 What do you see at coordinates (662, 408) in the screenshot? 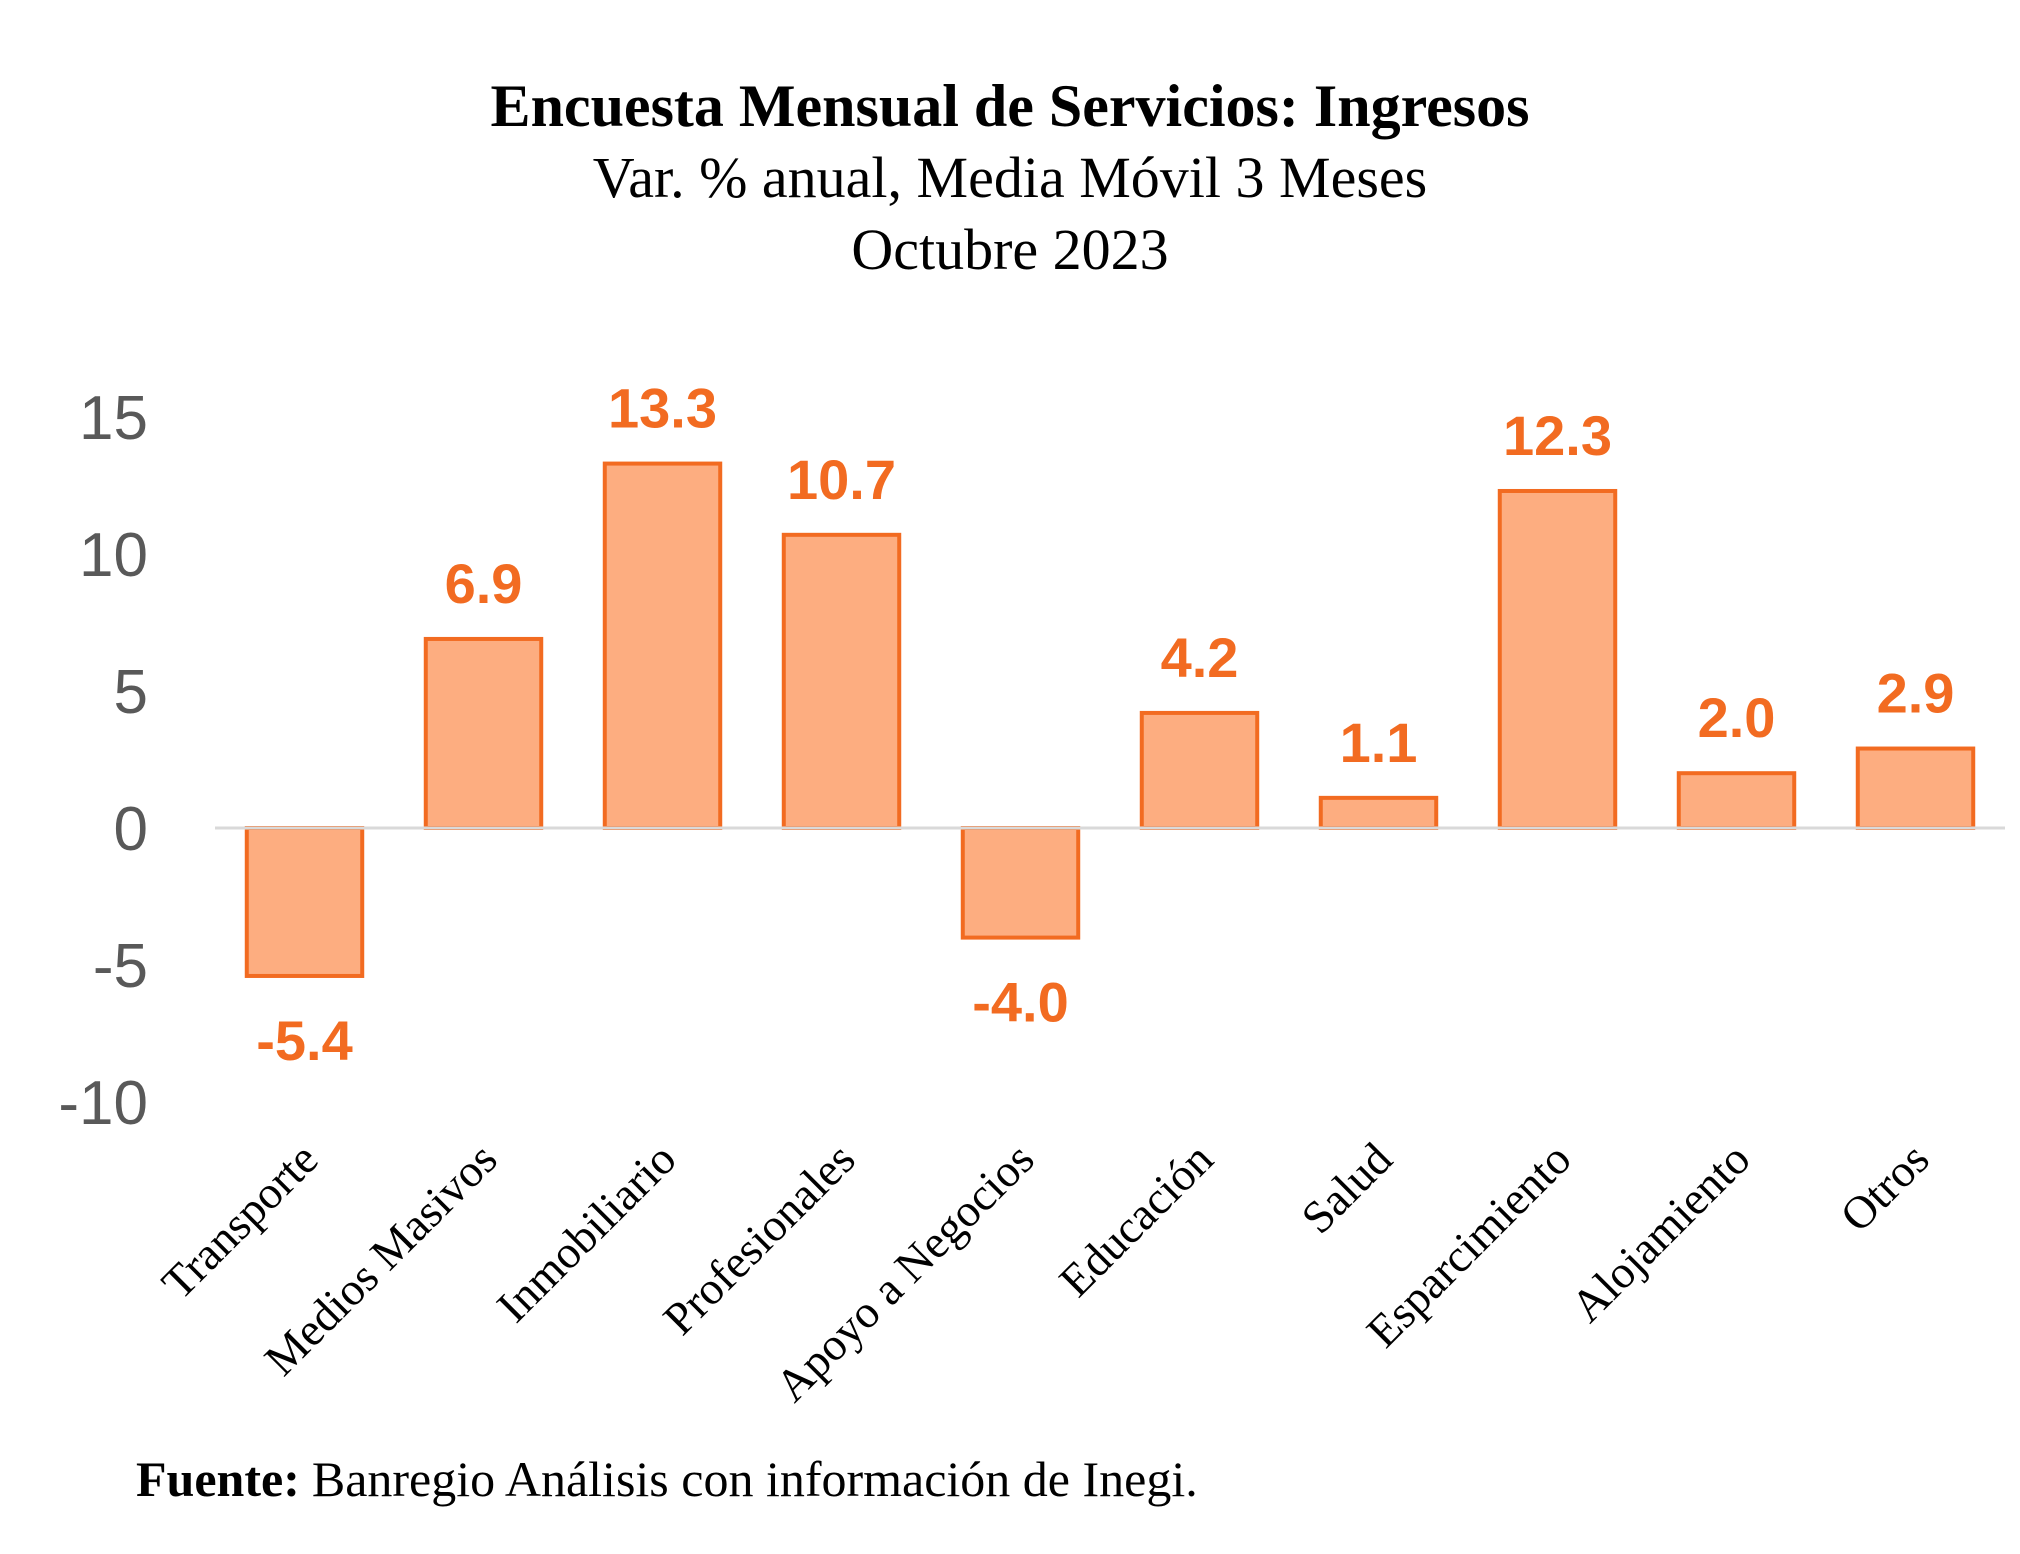
I see `data-label-2: 13.3` at bounding box center [662, 408].